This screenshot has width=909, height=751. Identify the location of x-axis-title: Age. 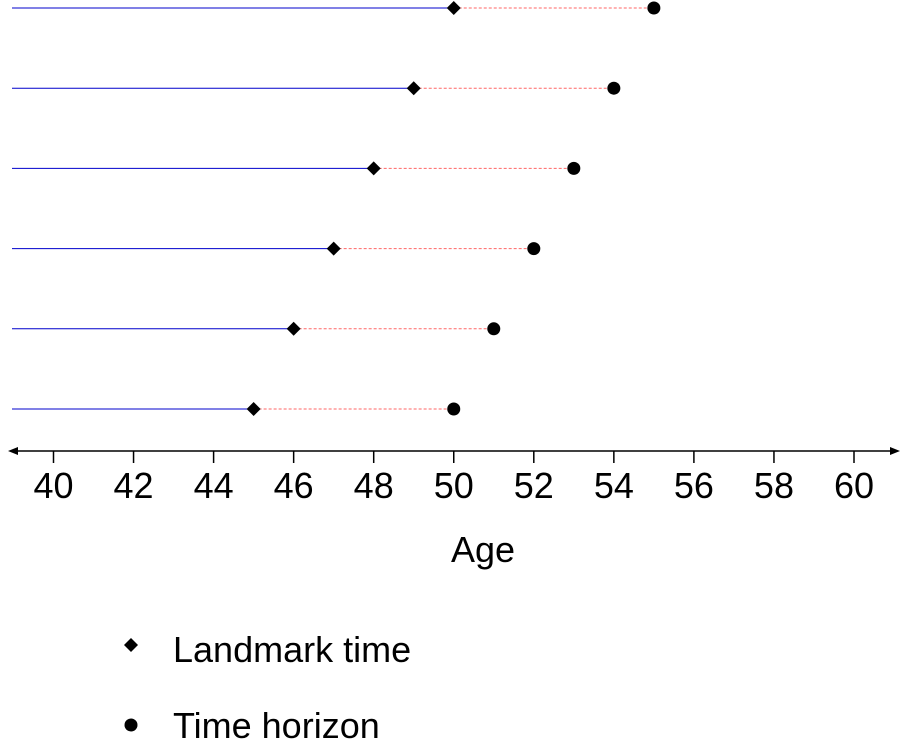
(483, 549).